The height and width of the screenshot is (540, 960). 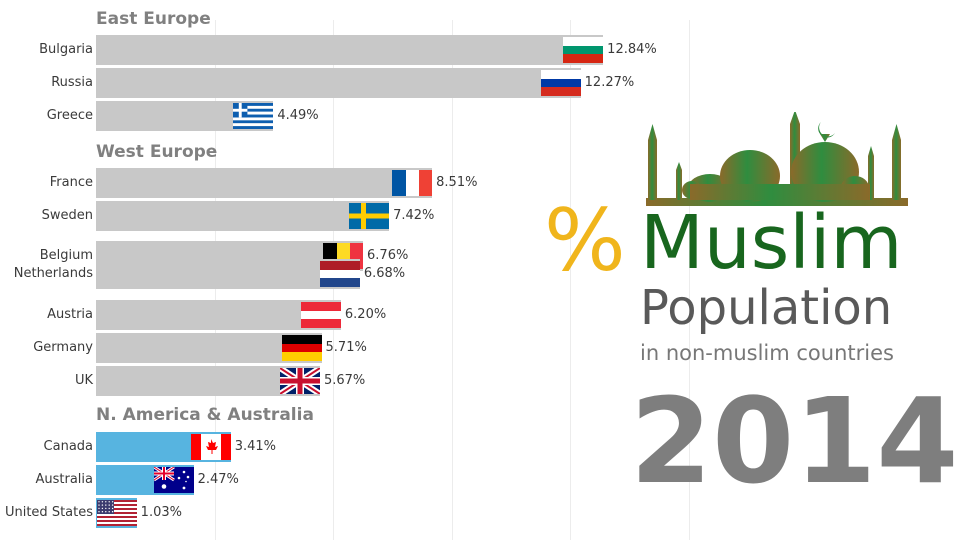 What do you see at coordinates (53, 273) in the screenshot?
I see `category-label: Netherlands` at bounding box center [53, 273].